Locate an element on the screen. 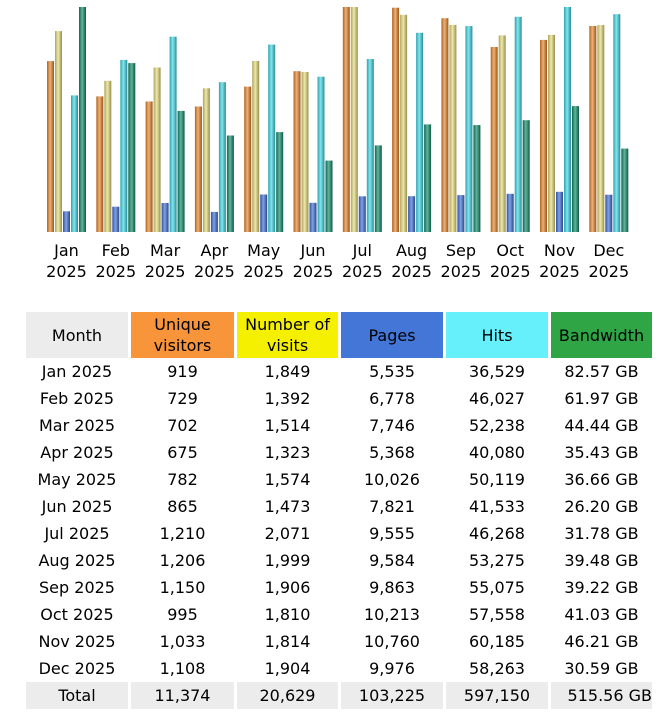 This screenshot has width=667, height=721. header-hits: Hits is located at coordinates (497, 335).